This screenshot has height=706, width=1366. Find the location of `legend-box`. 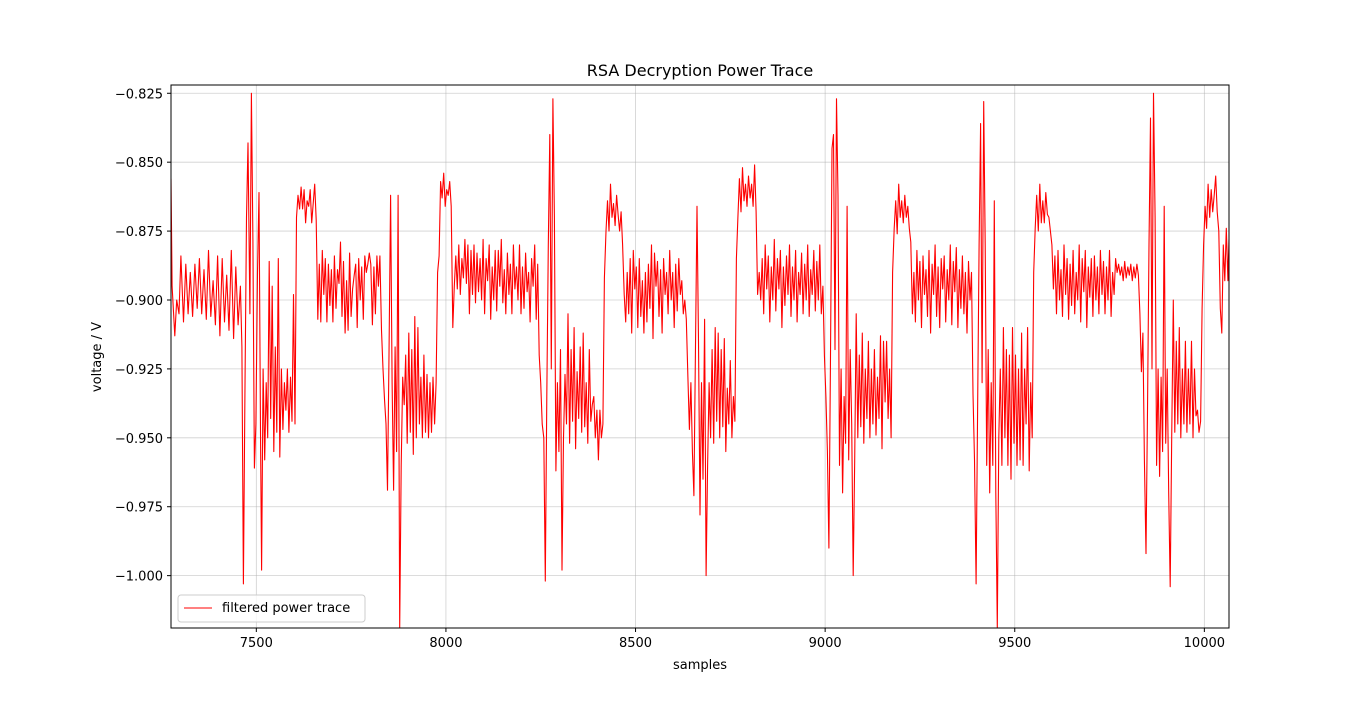

legend-box is located at coordinates (271, 608).